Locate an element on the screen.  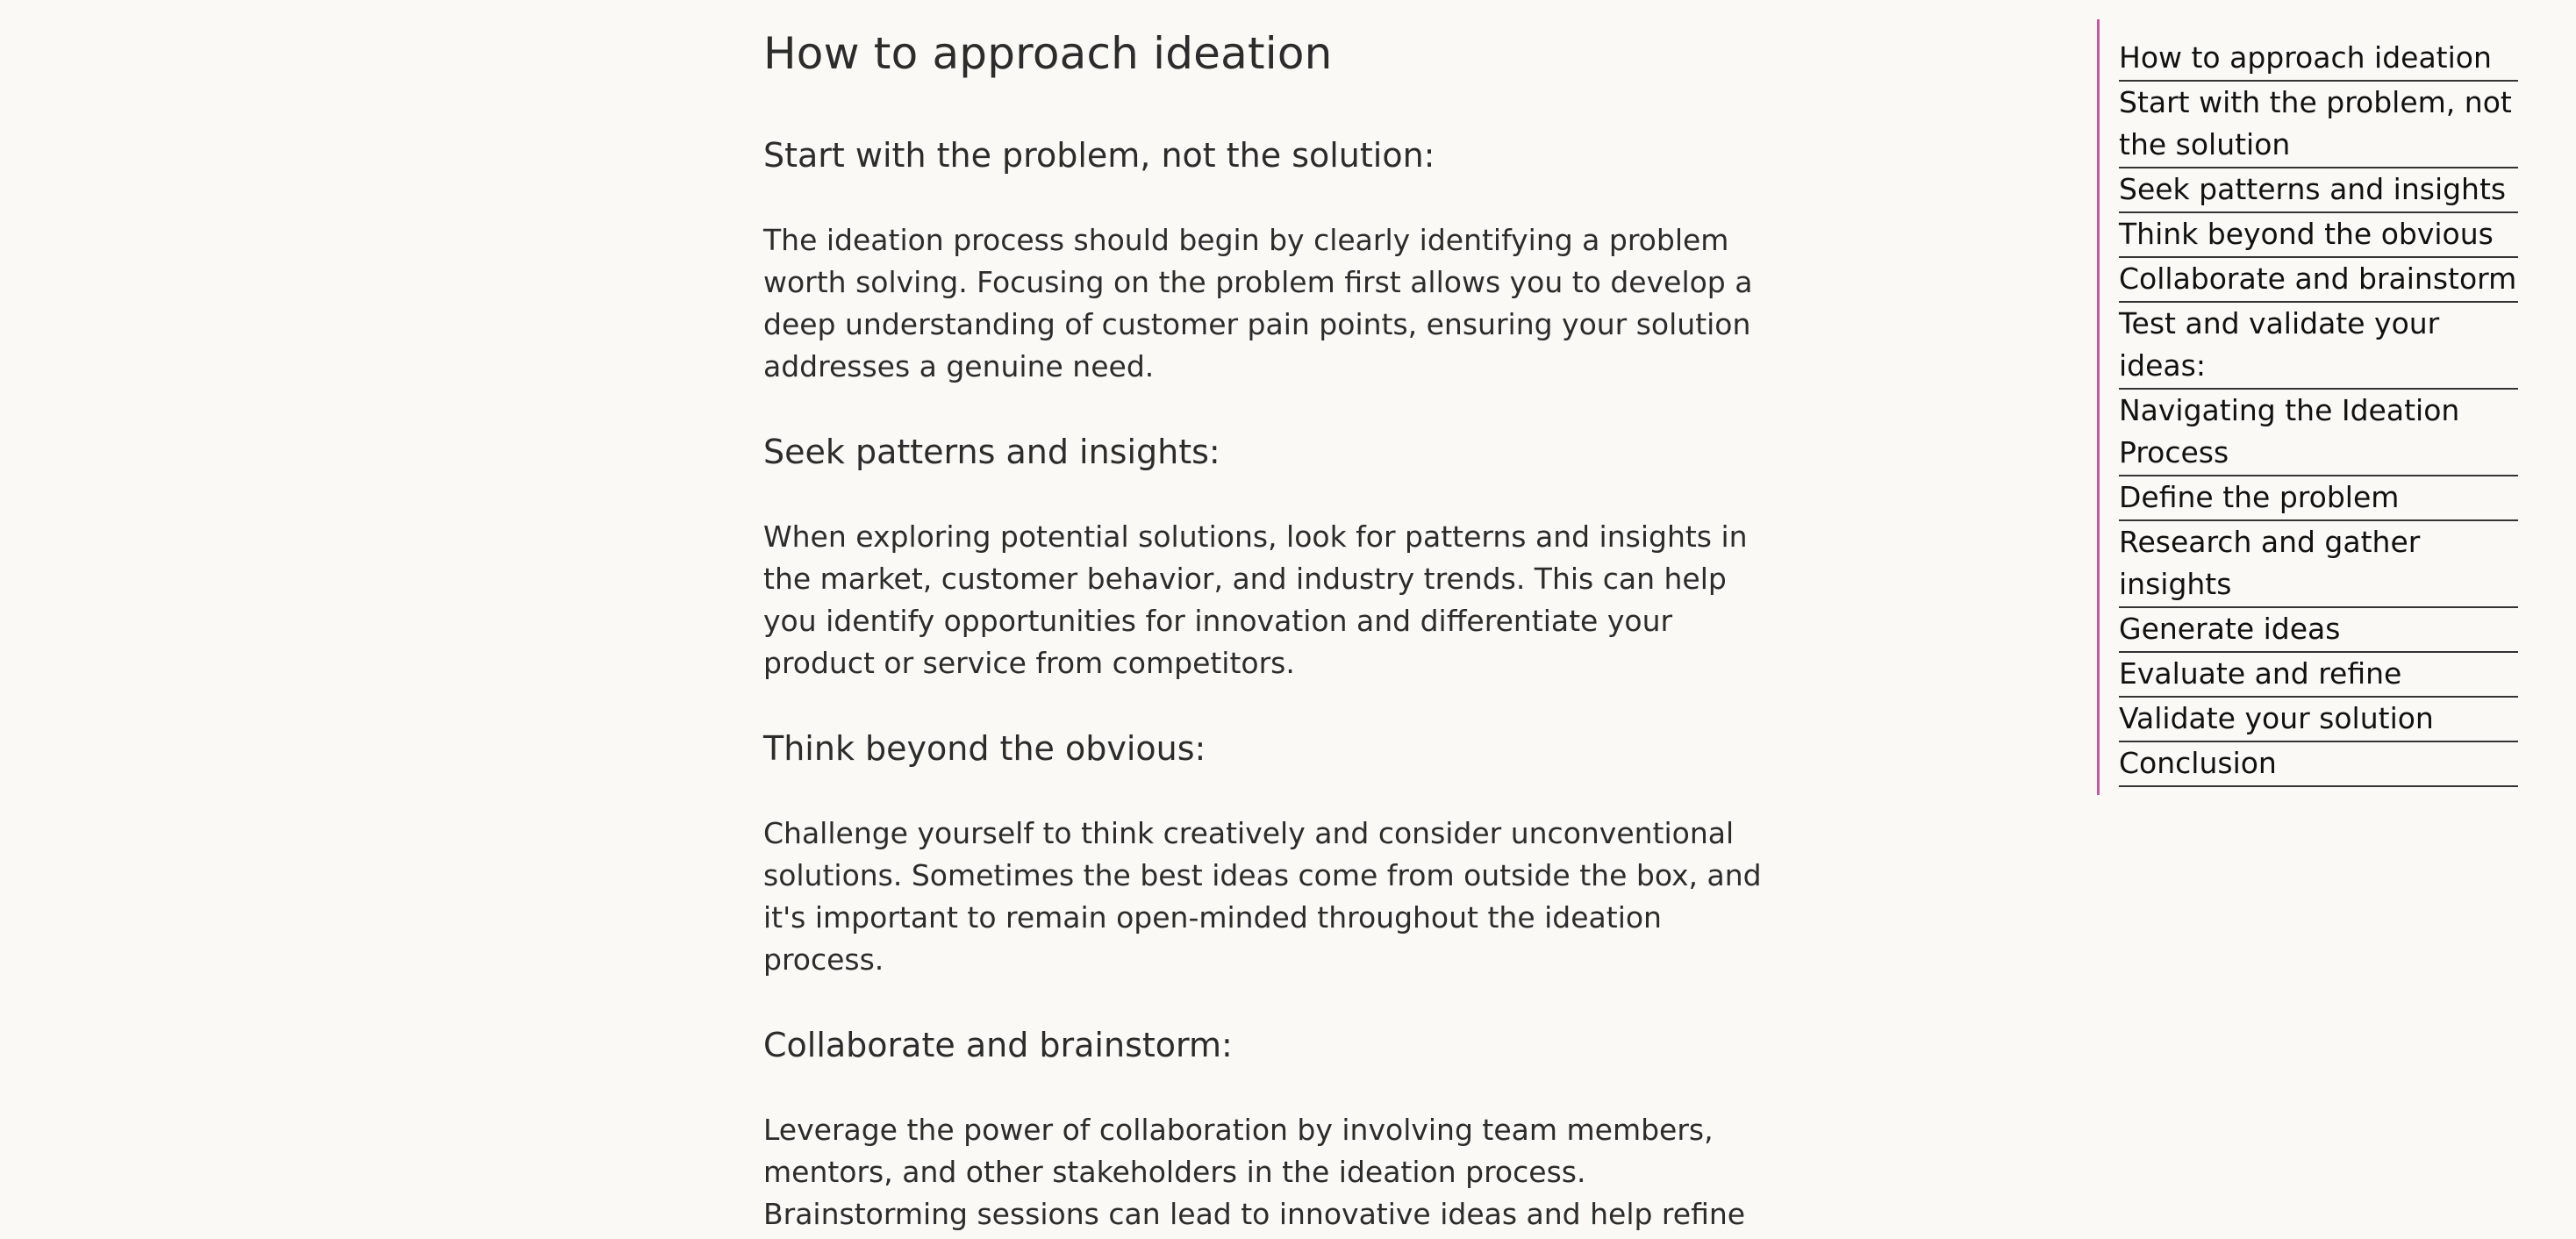
toc-link-research-insights: Research and gather insights is located at coordinates (2318, 564).